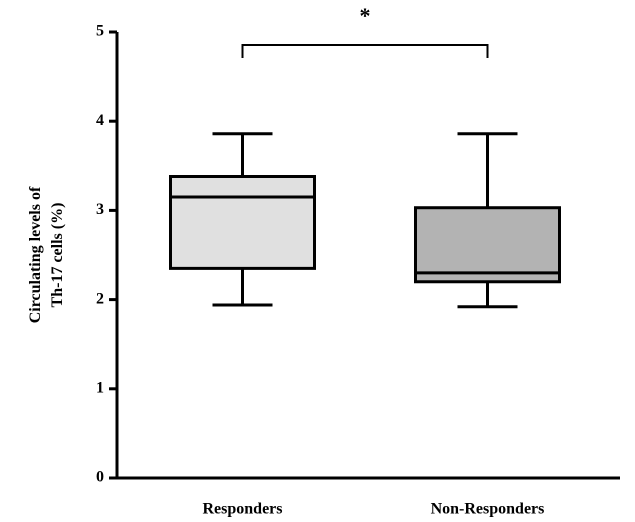 This screenshot has height=522, width=635. I want to click on y-axis-label-line: Circulating levels of, so click(35, 254).